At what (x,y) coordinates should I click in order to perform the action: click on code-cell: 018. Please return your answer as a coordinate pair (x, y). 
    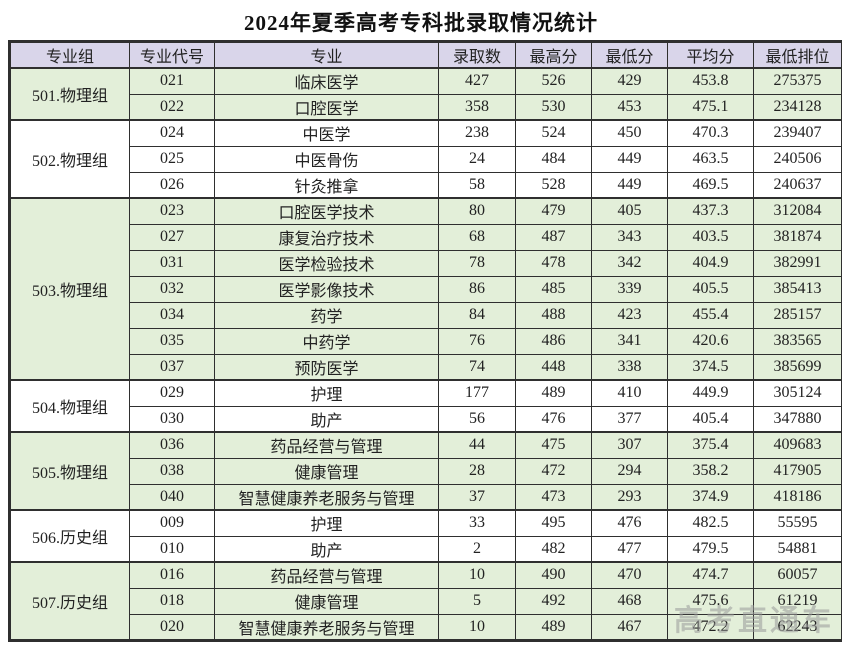
    Looking at the image, I should click on (172, 601).